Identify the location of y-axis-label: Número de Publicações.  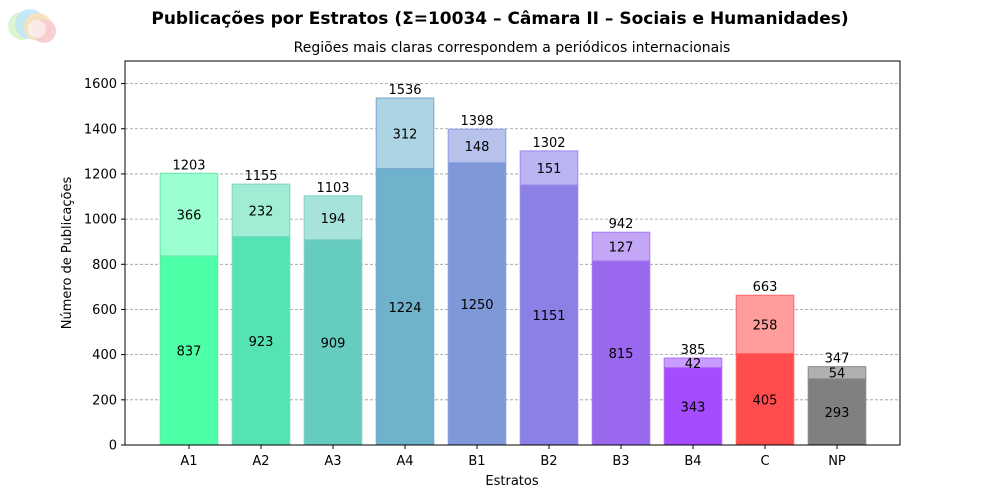
(67, 253).